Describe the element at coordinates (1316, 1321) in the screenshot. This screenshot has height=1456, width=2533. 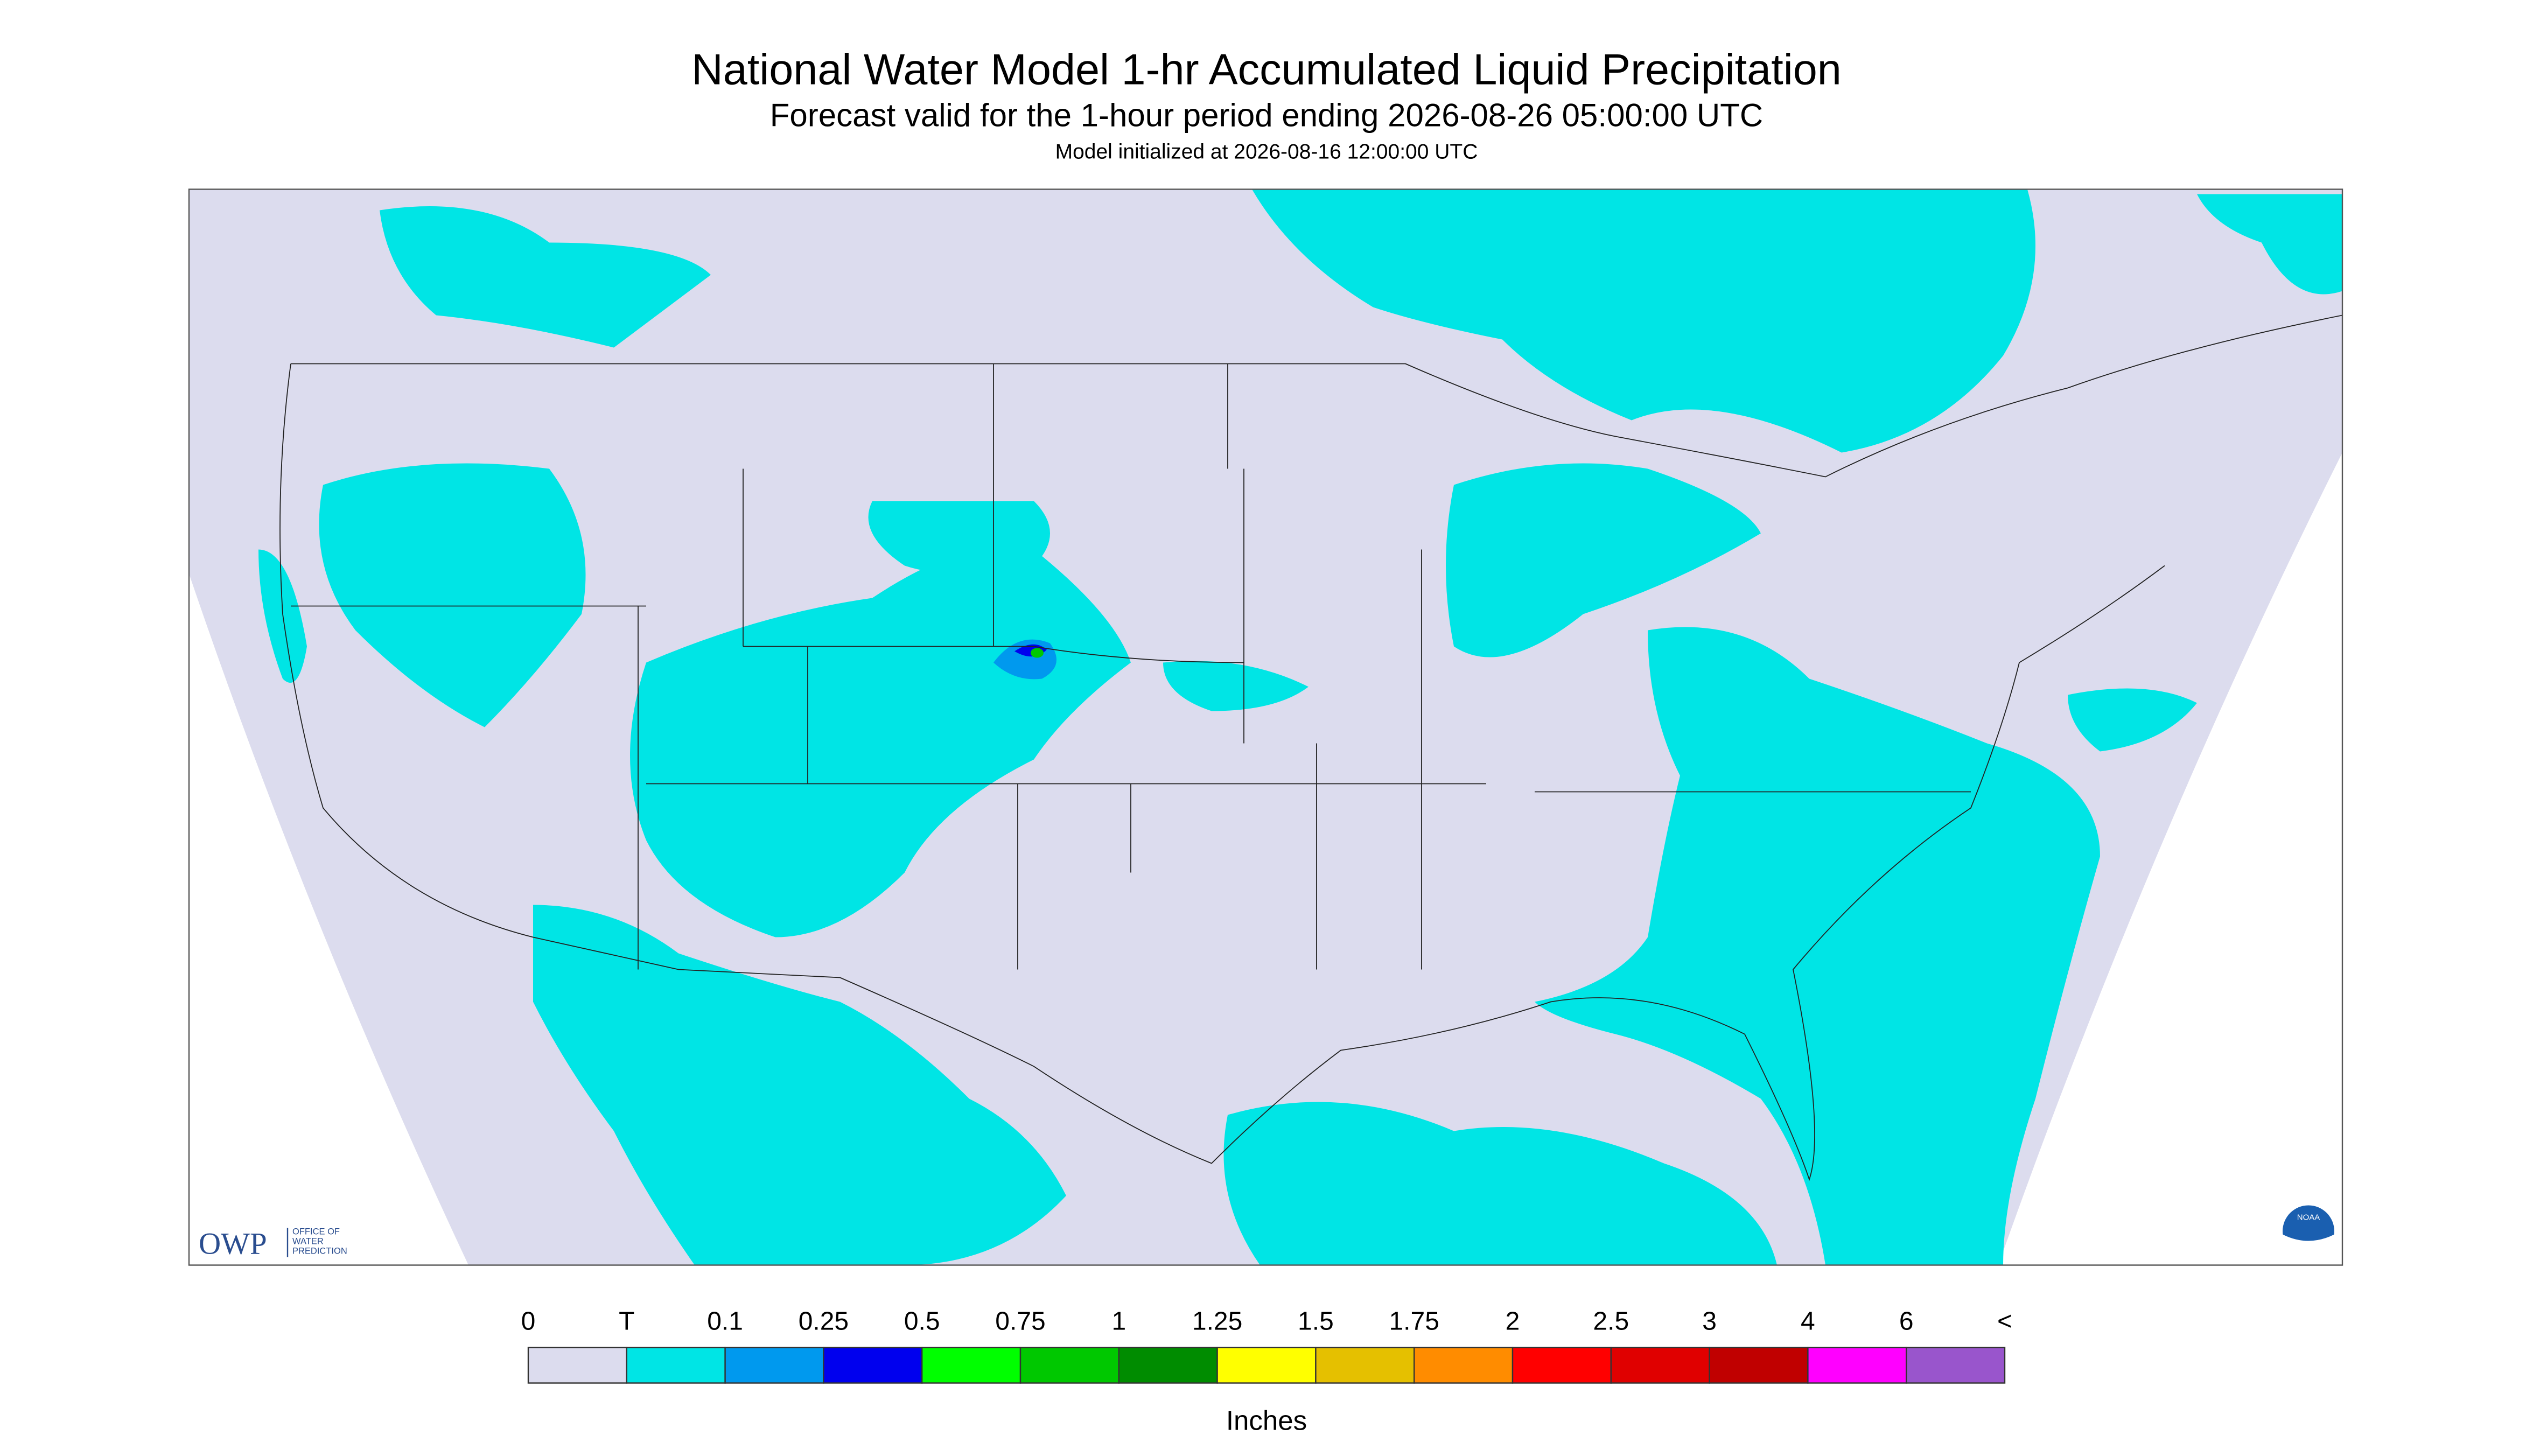
I see `legend-label: 1.5` at that location.